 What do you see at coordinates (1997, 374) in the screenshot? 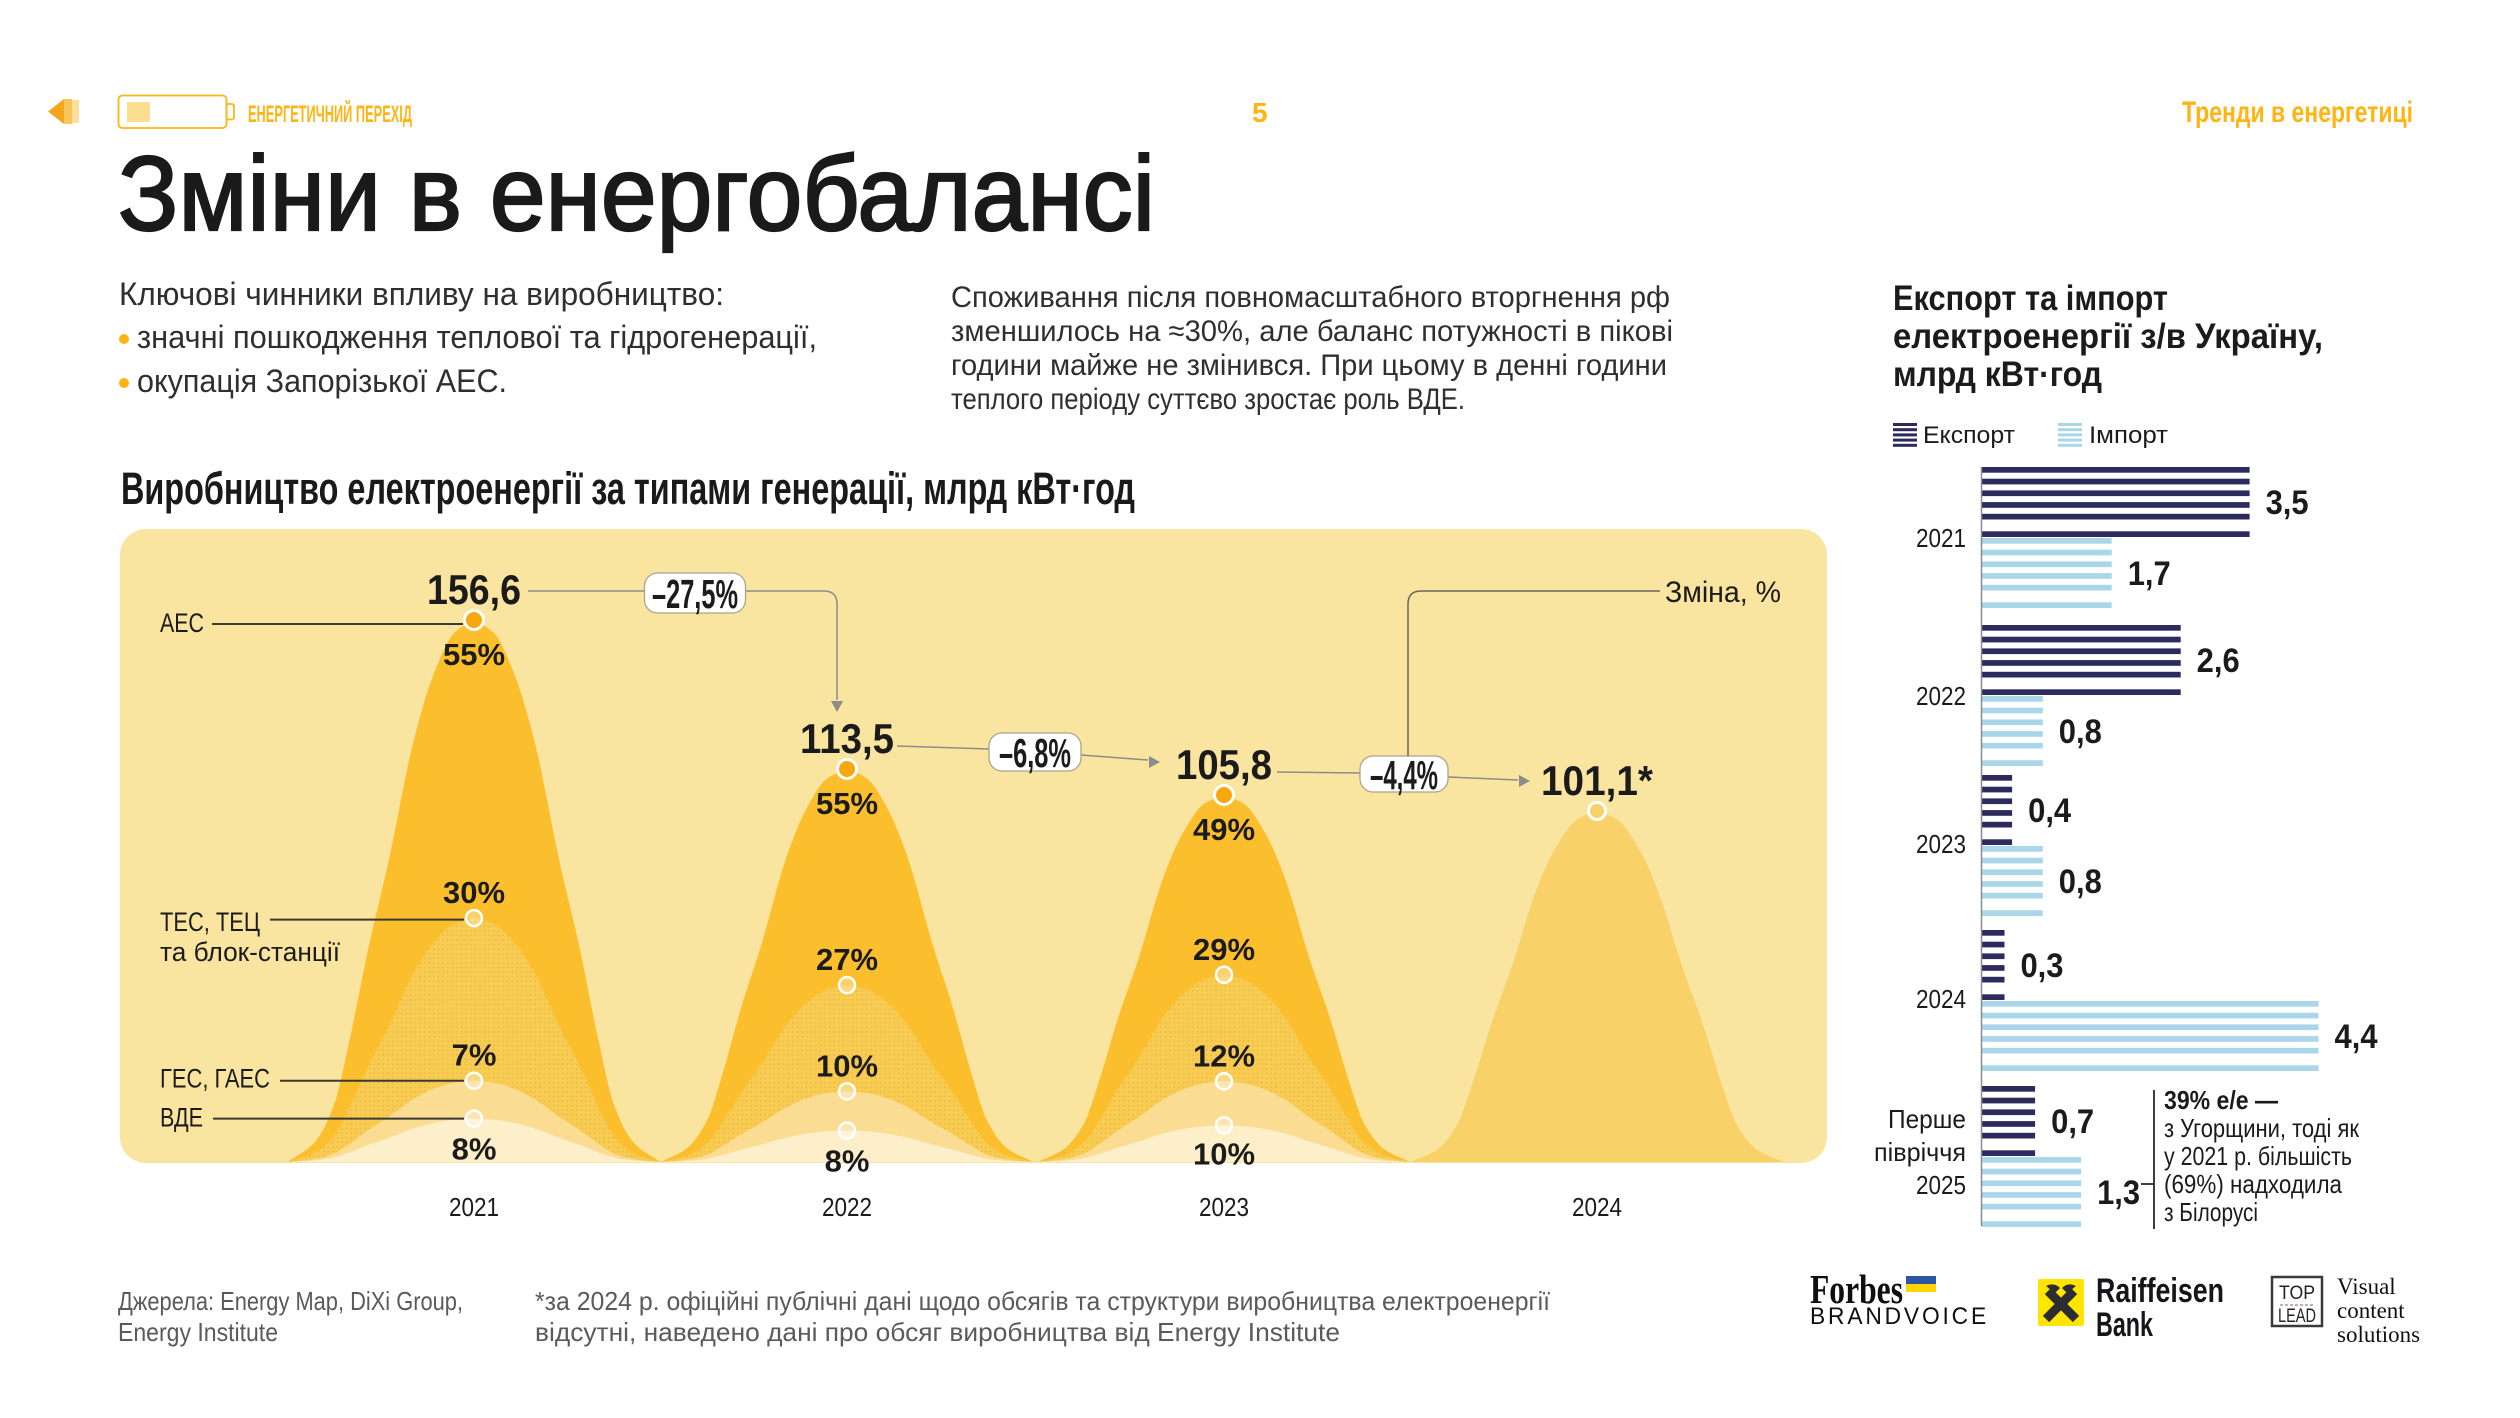
I see `svg-text: млрд кВт·год` at bounding box center [1997, 374].